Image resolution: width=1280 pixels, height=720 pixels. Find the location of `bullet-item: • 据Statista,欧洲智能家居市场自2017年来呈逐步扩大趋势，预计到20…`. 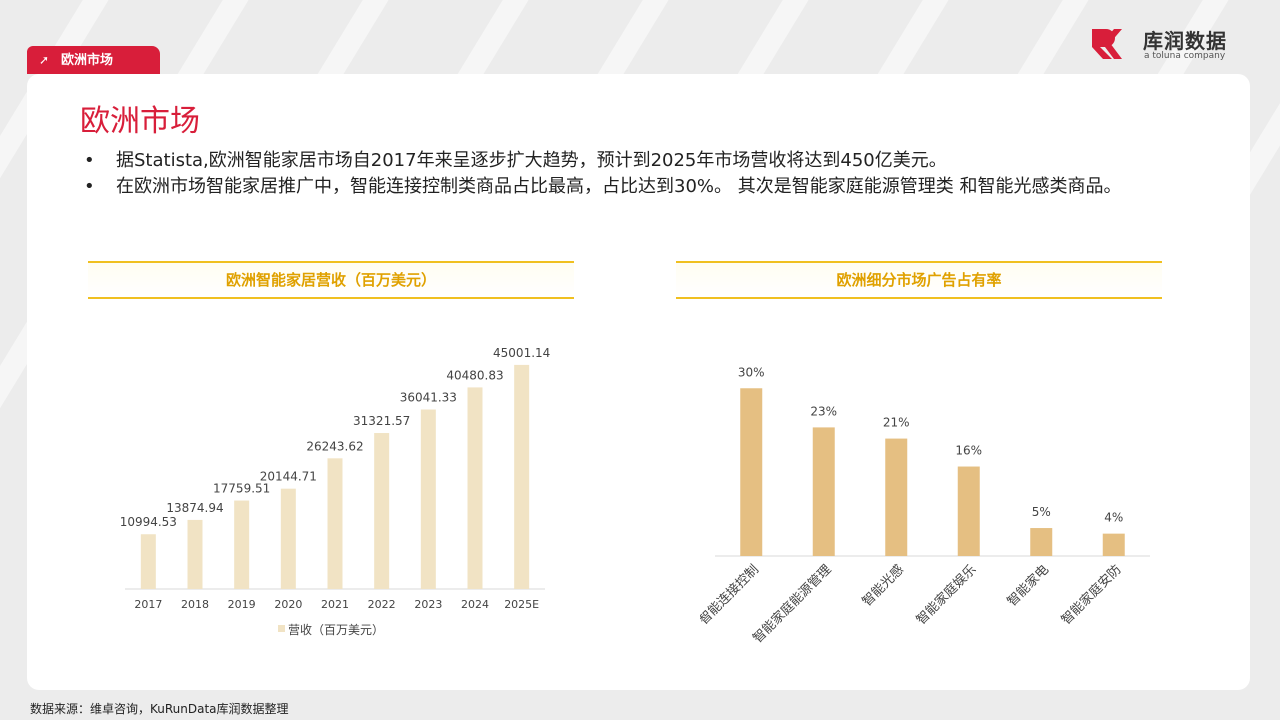

bullet-item: • 据Statista,欧洲智能家居市场自2017年来呈逐步扩大趋势，预计到20… is located at coordinates (639, 161).